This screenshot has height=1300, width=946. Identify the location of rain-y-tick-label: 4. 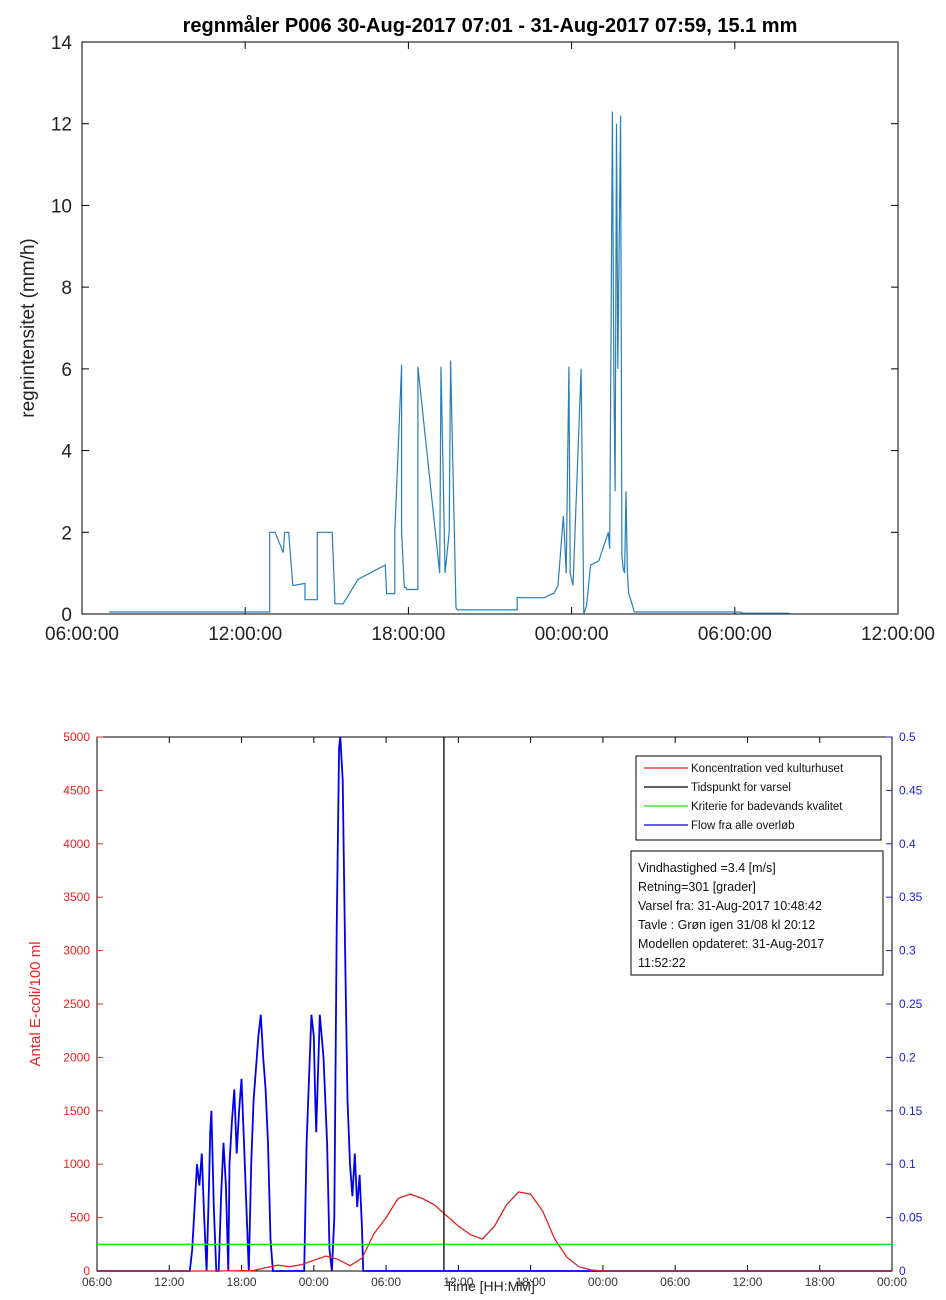
(66, 452).